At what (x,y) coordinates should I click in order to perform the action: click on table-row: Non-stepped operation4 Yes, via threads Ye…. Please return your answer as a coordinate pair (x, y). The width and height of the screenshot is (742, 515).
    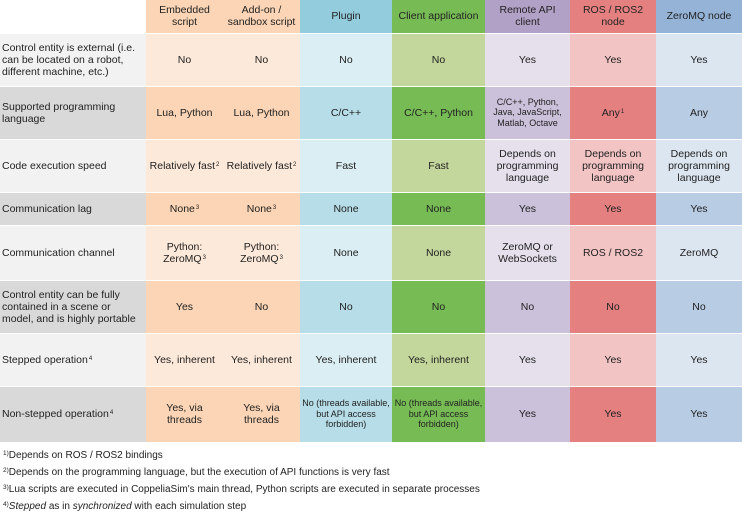
    Looking at the image, I should click on (371, 414).